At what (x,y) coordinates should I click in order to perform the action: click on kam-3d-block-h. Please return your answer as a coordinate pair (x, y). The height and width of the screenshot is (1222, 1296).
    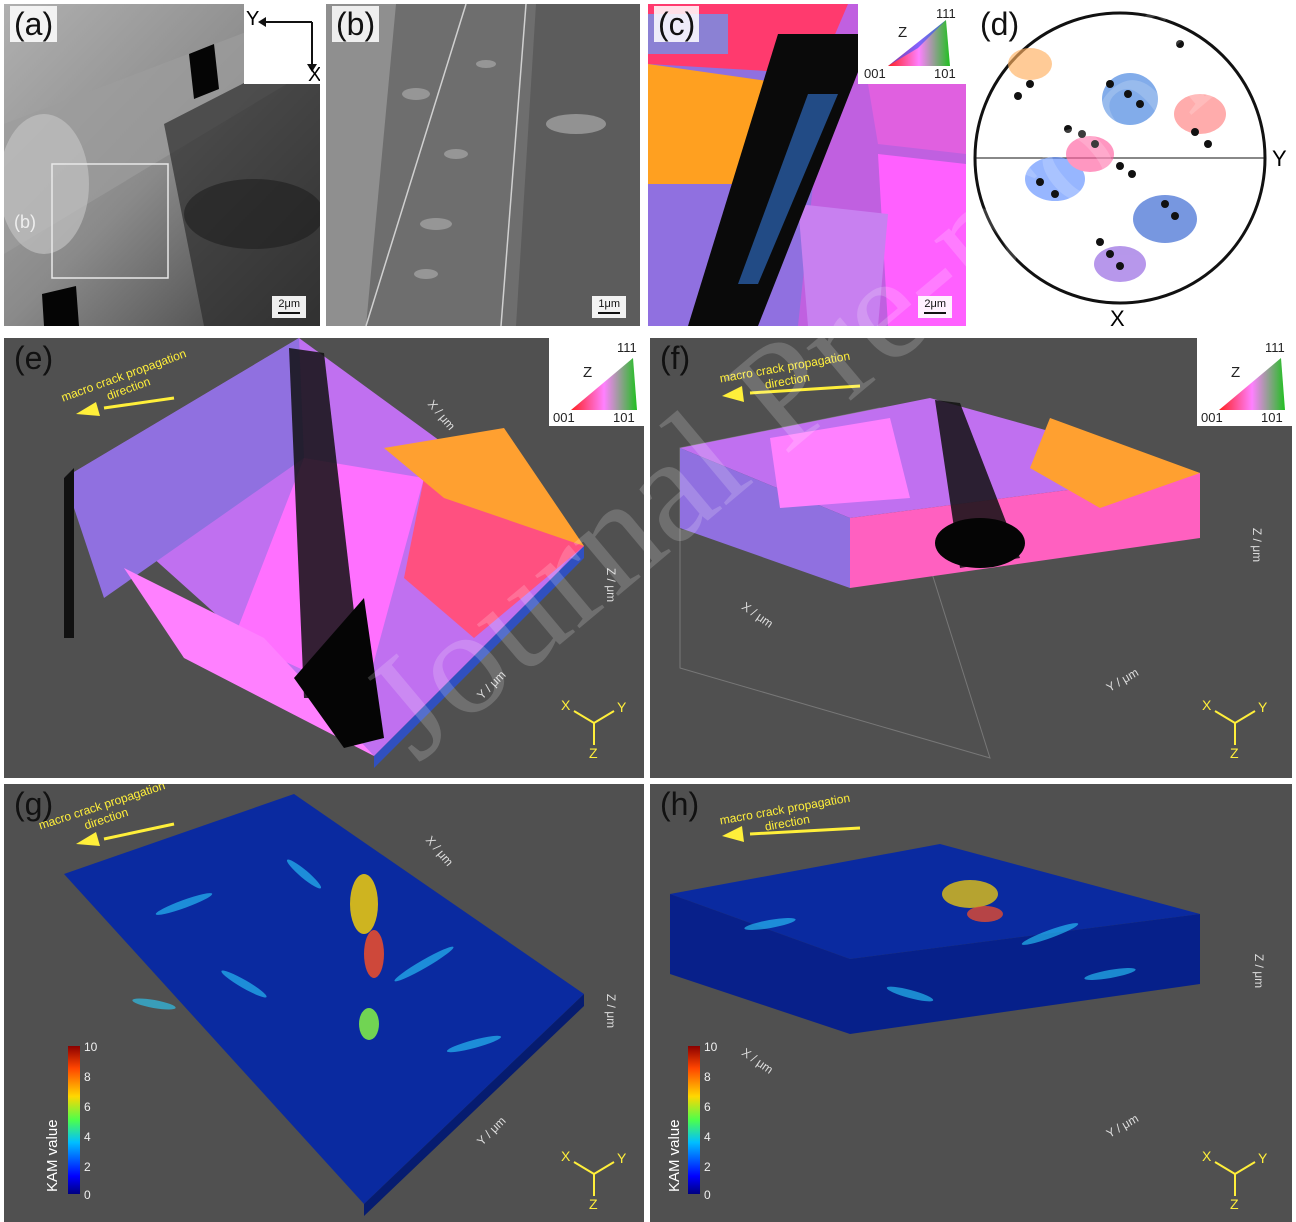
    Looking at the image, I should click on (935, 930).